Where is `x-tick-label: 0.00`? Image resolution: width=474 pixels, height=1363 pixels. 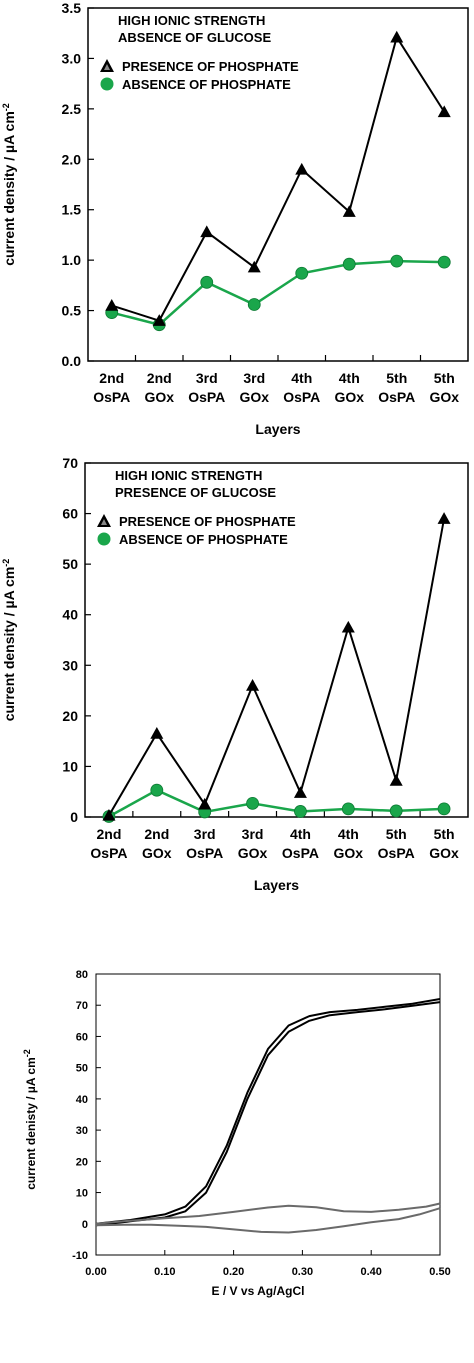
x-tick-label: 0.00 is located at coordinates (95, 1272).